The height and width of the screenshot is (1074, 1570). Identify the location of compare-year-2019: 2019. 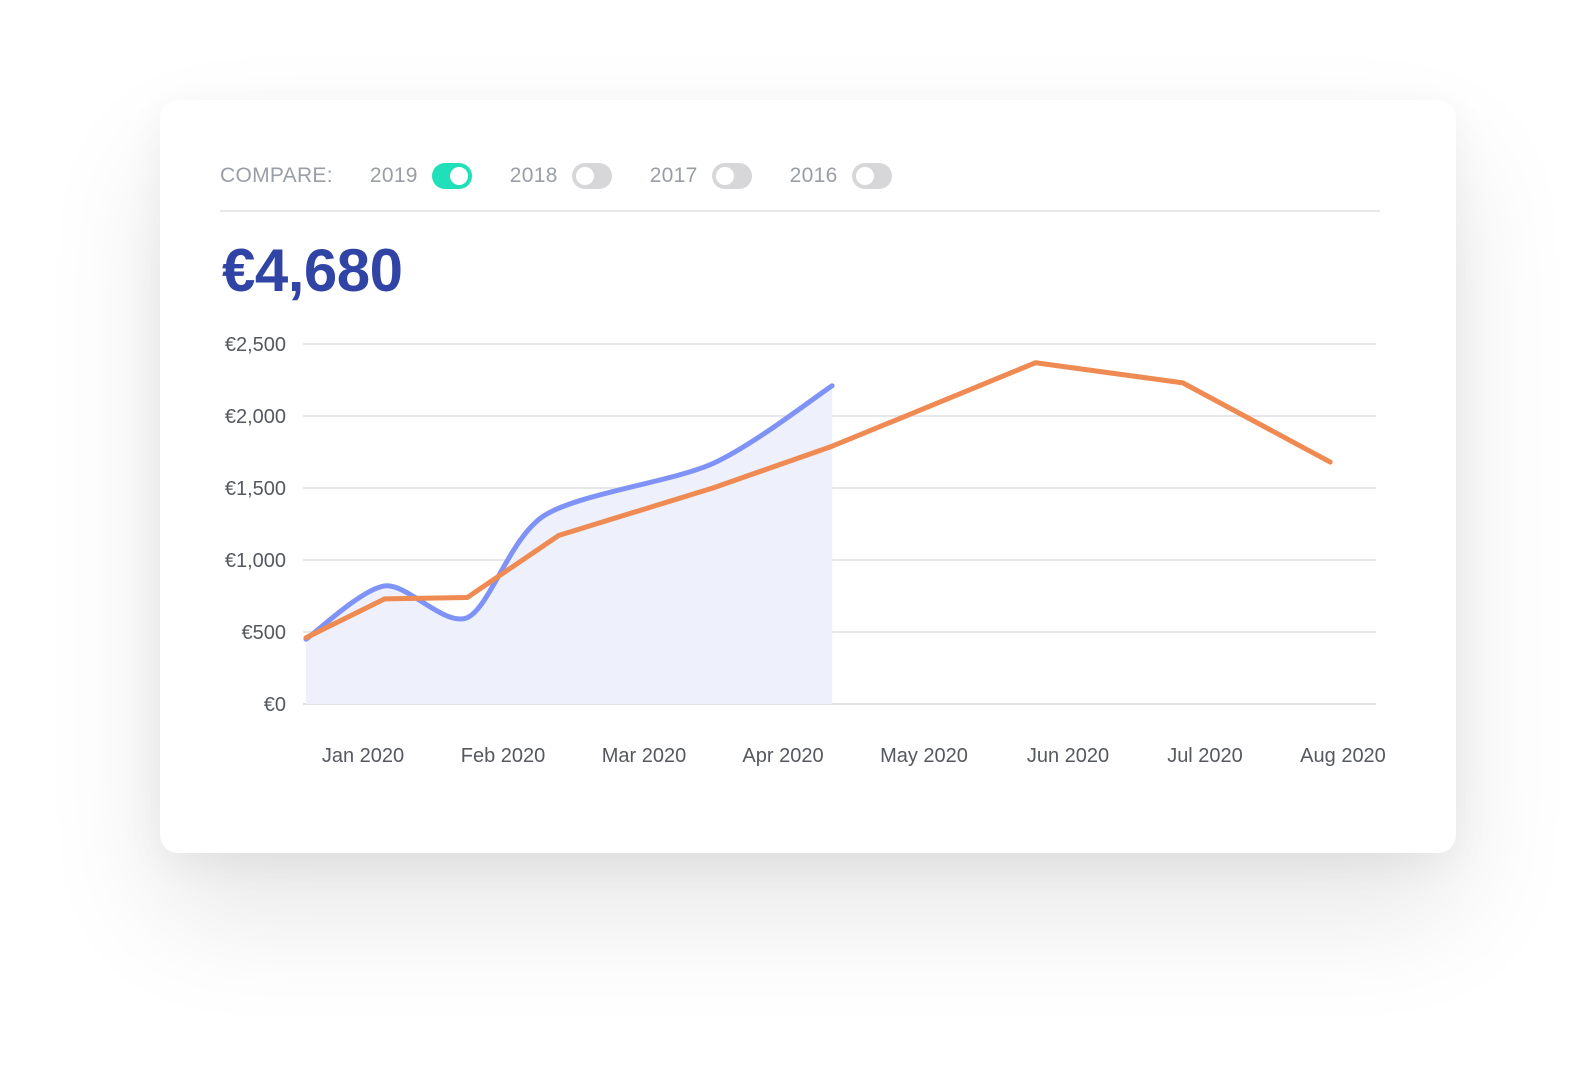
(421, 176).